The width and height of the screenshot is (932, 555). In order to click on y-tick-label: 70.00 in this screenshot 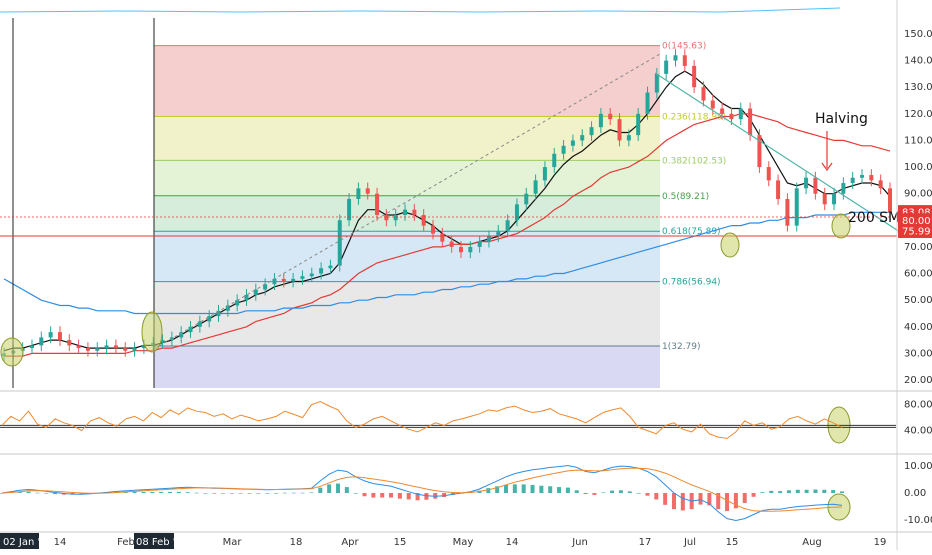, I will do `click(918, 247)`.